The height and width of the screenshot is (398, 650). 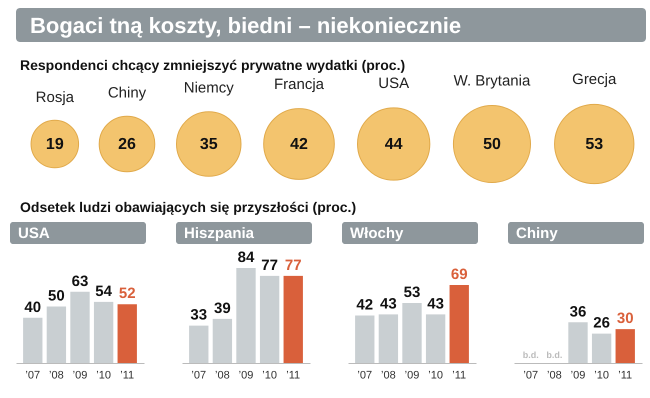 I want to click on data-label: 33, so click(x=199, y=315).